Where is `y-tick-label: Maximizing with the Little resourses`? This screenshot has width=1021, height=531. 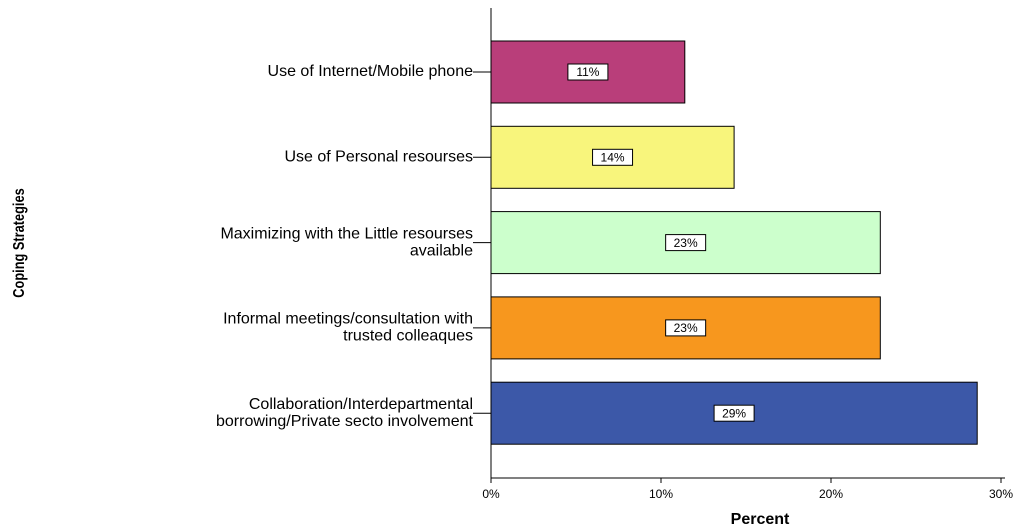
y-tick-label: Maximizing with the Little resourses is located at coordinates (346, 233).